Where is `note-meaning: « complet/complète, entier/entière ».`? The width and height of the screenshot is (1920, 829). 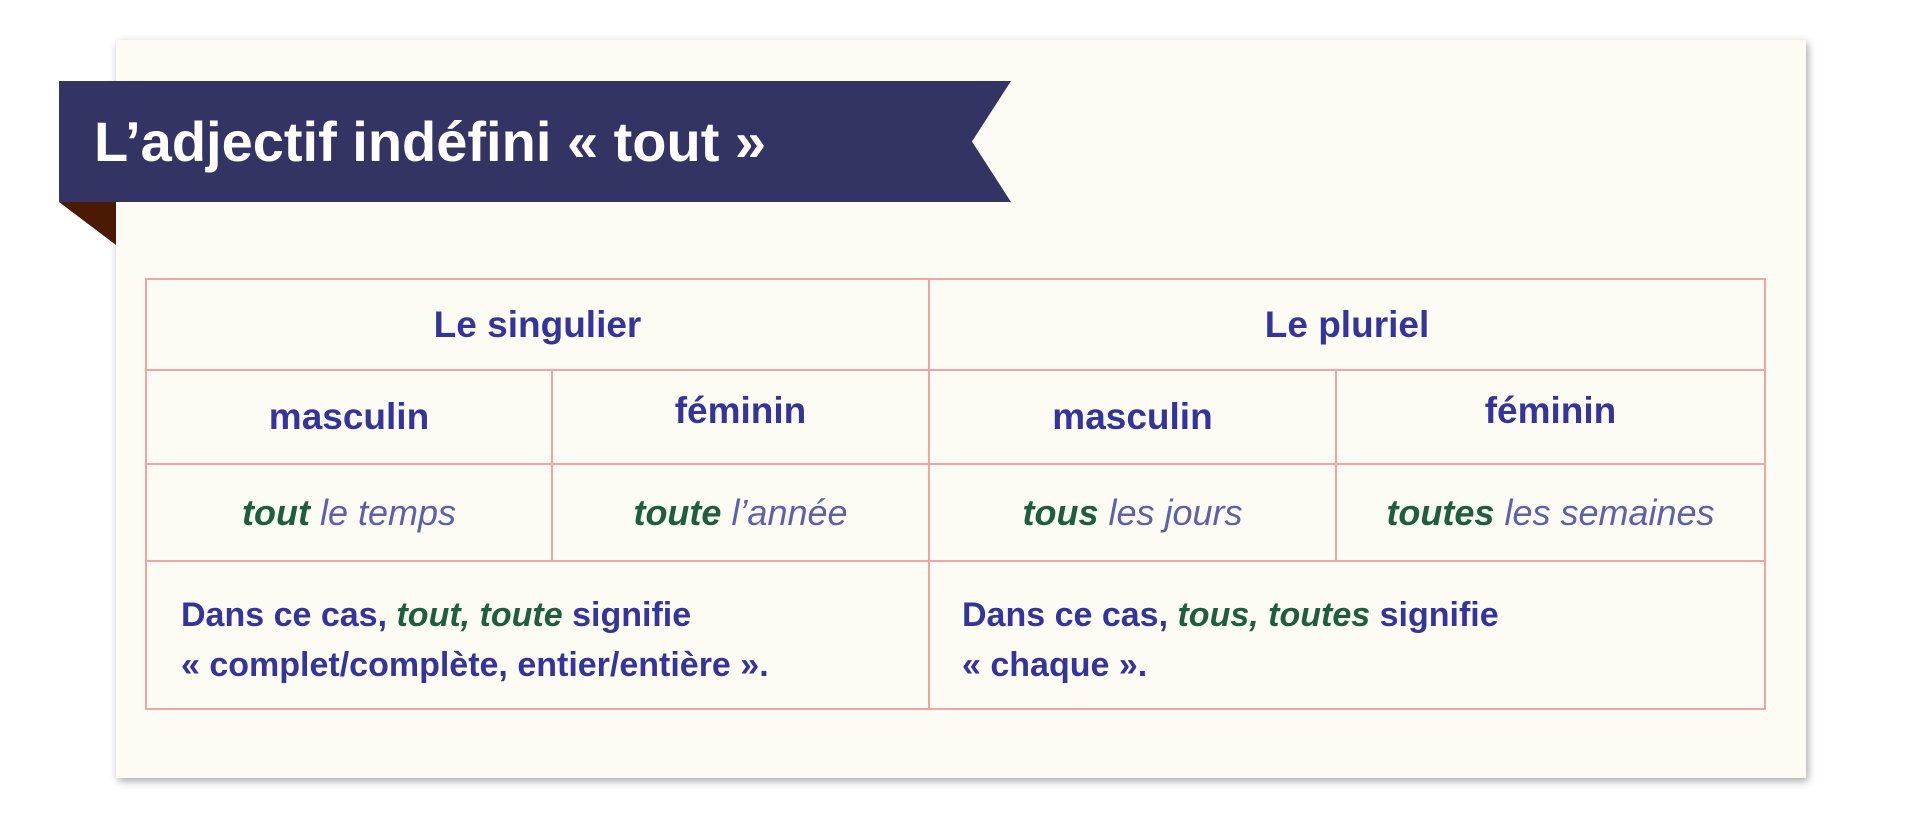 note-meaning: « complet/complète, entier/entière ». is located at coordinates (475, 665).